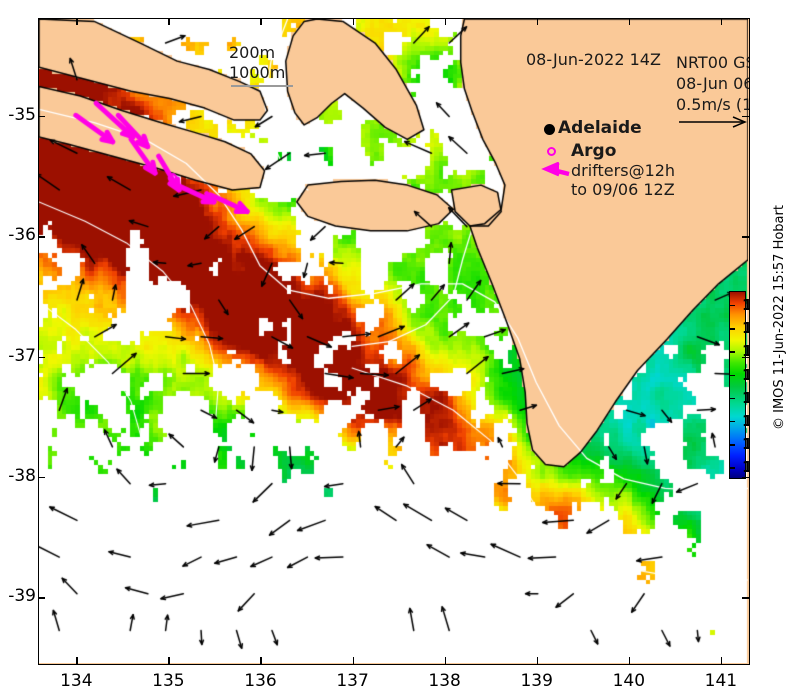 The image size is (792, 700). What do you see at coordinates (551, 151) in the screenshot?
I see `argo-float-marker-icon` at bounding box center [551, 151].